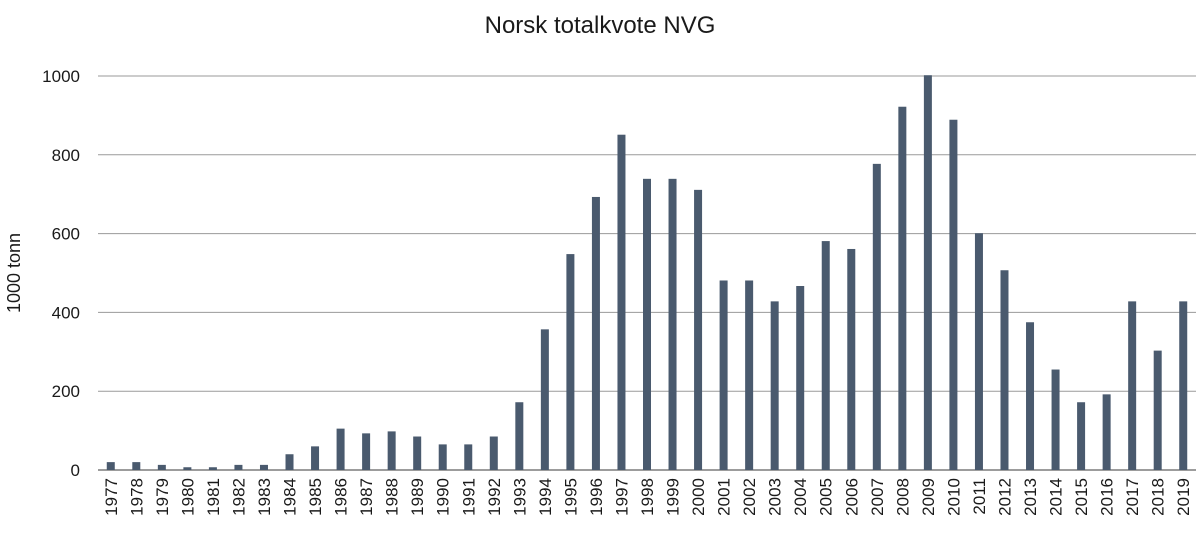 The width and height of the screenshot is (1200, 546). What do you see at coordinates (213, 497) in the screenshot?
I see `x-tick-label: 1981` at bounding box center [213, 497].